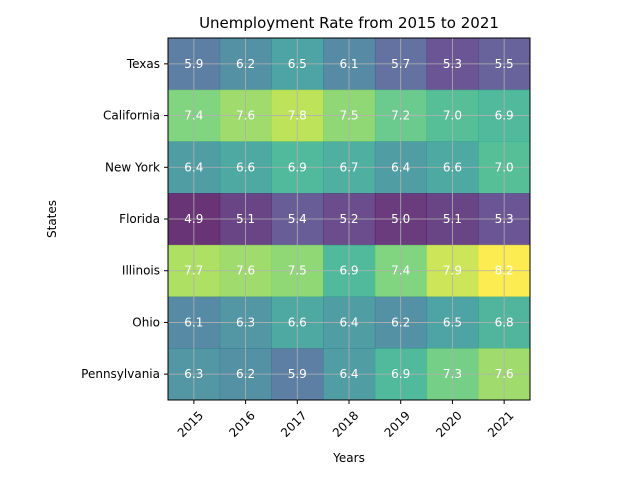 The image size is (640, 485). What do you see at coordinates (504, 64) in the screenshot?
I see `cell-value-label: 5.5` at bounding box center [504, 64].